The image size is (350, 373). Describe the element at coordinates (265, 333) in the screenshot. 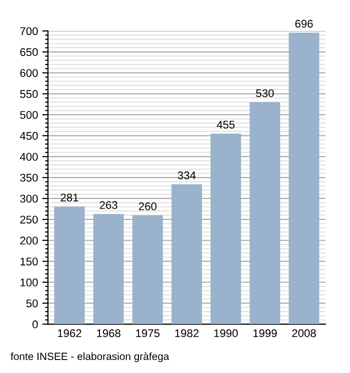

I see `x-tick-label: 1999` at that location.